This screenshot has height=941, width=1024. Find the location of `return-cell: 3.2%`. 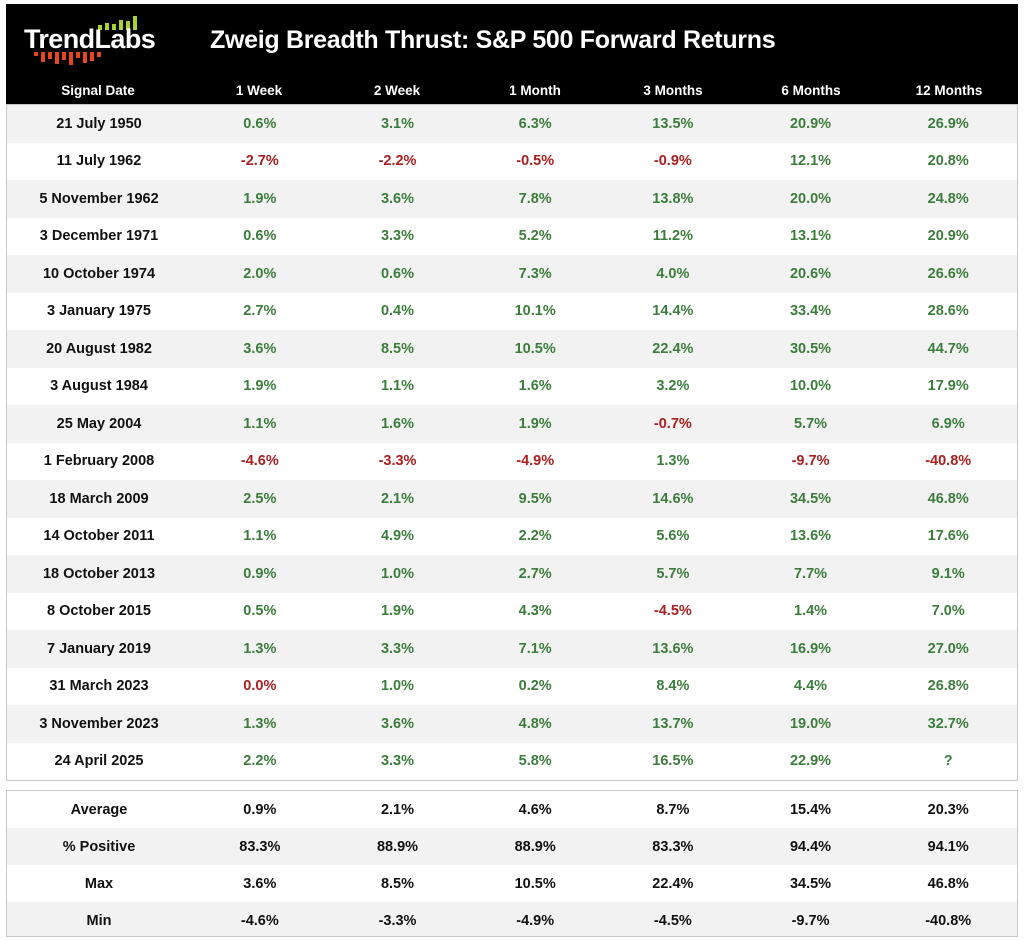

return-cell: 3.2% is located at coordinates (673, 386).